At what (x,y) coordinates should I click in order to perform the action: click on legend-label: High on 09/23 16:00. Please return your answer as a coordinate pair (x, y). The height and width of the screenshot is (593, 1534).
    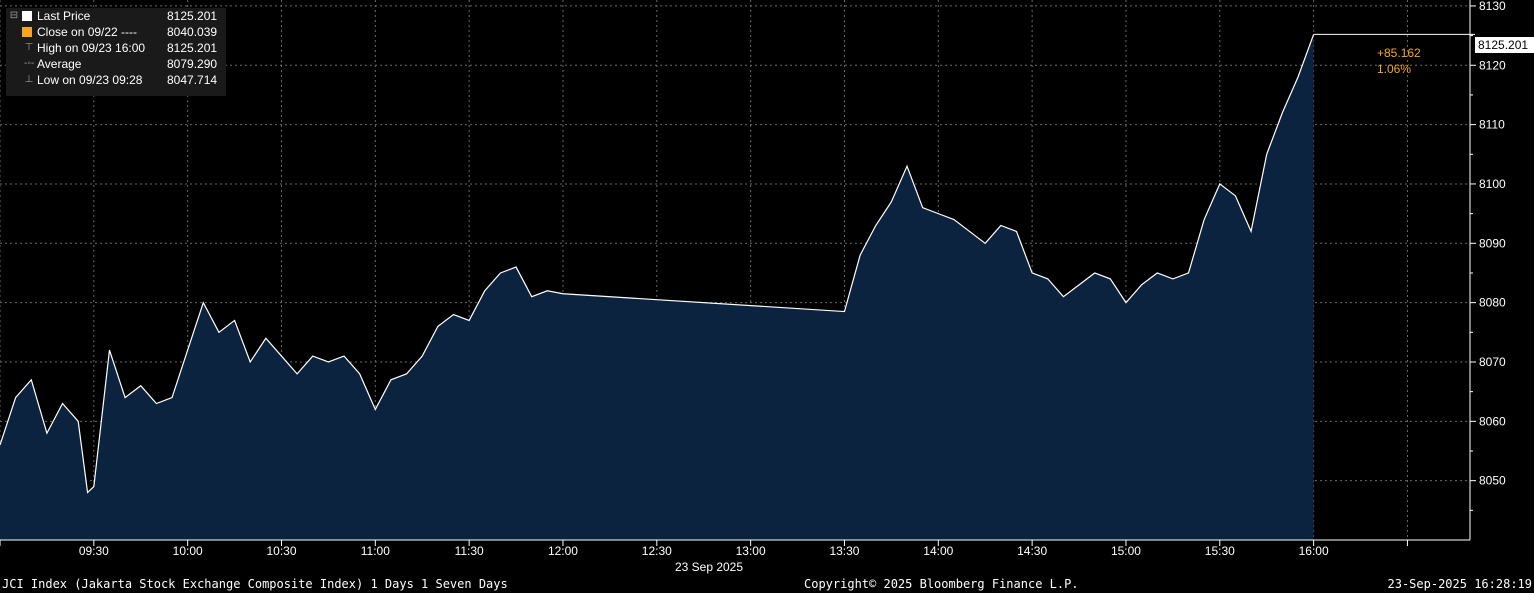
    Looking at the image, I should click on (91, 48).